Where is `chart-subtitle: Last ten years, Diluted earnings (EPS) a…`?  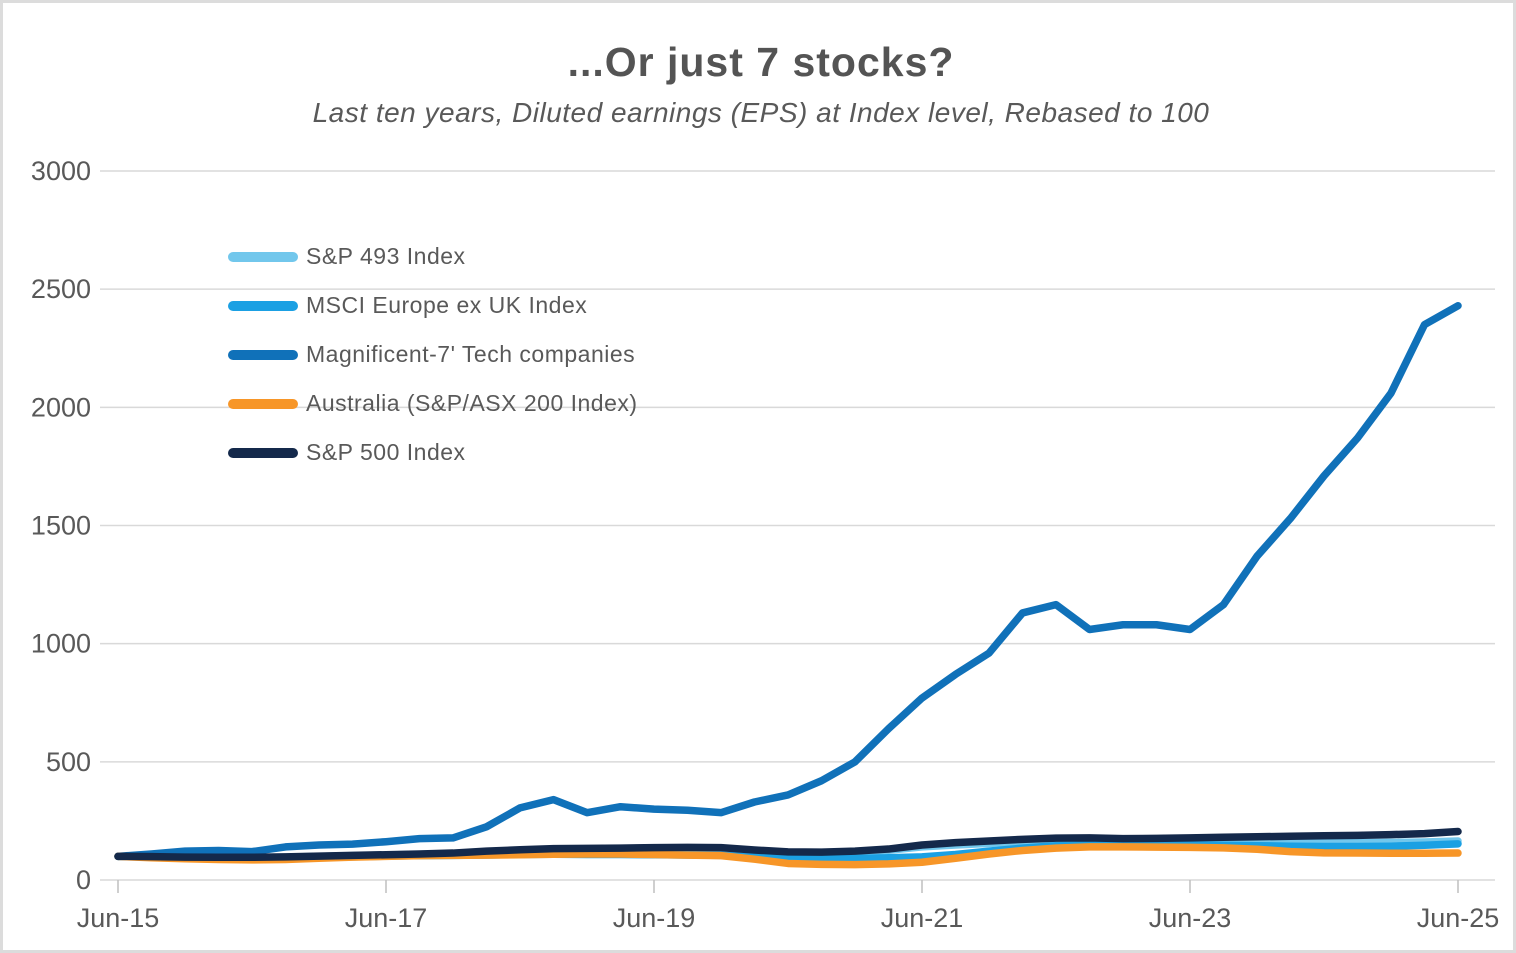
chart-subtitle: Last ten years, Diluted earnings (EPS) a… is located at coordinates (761, 112).